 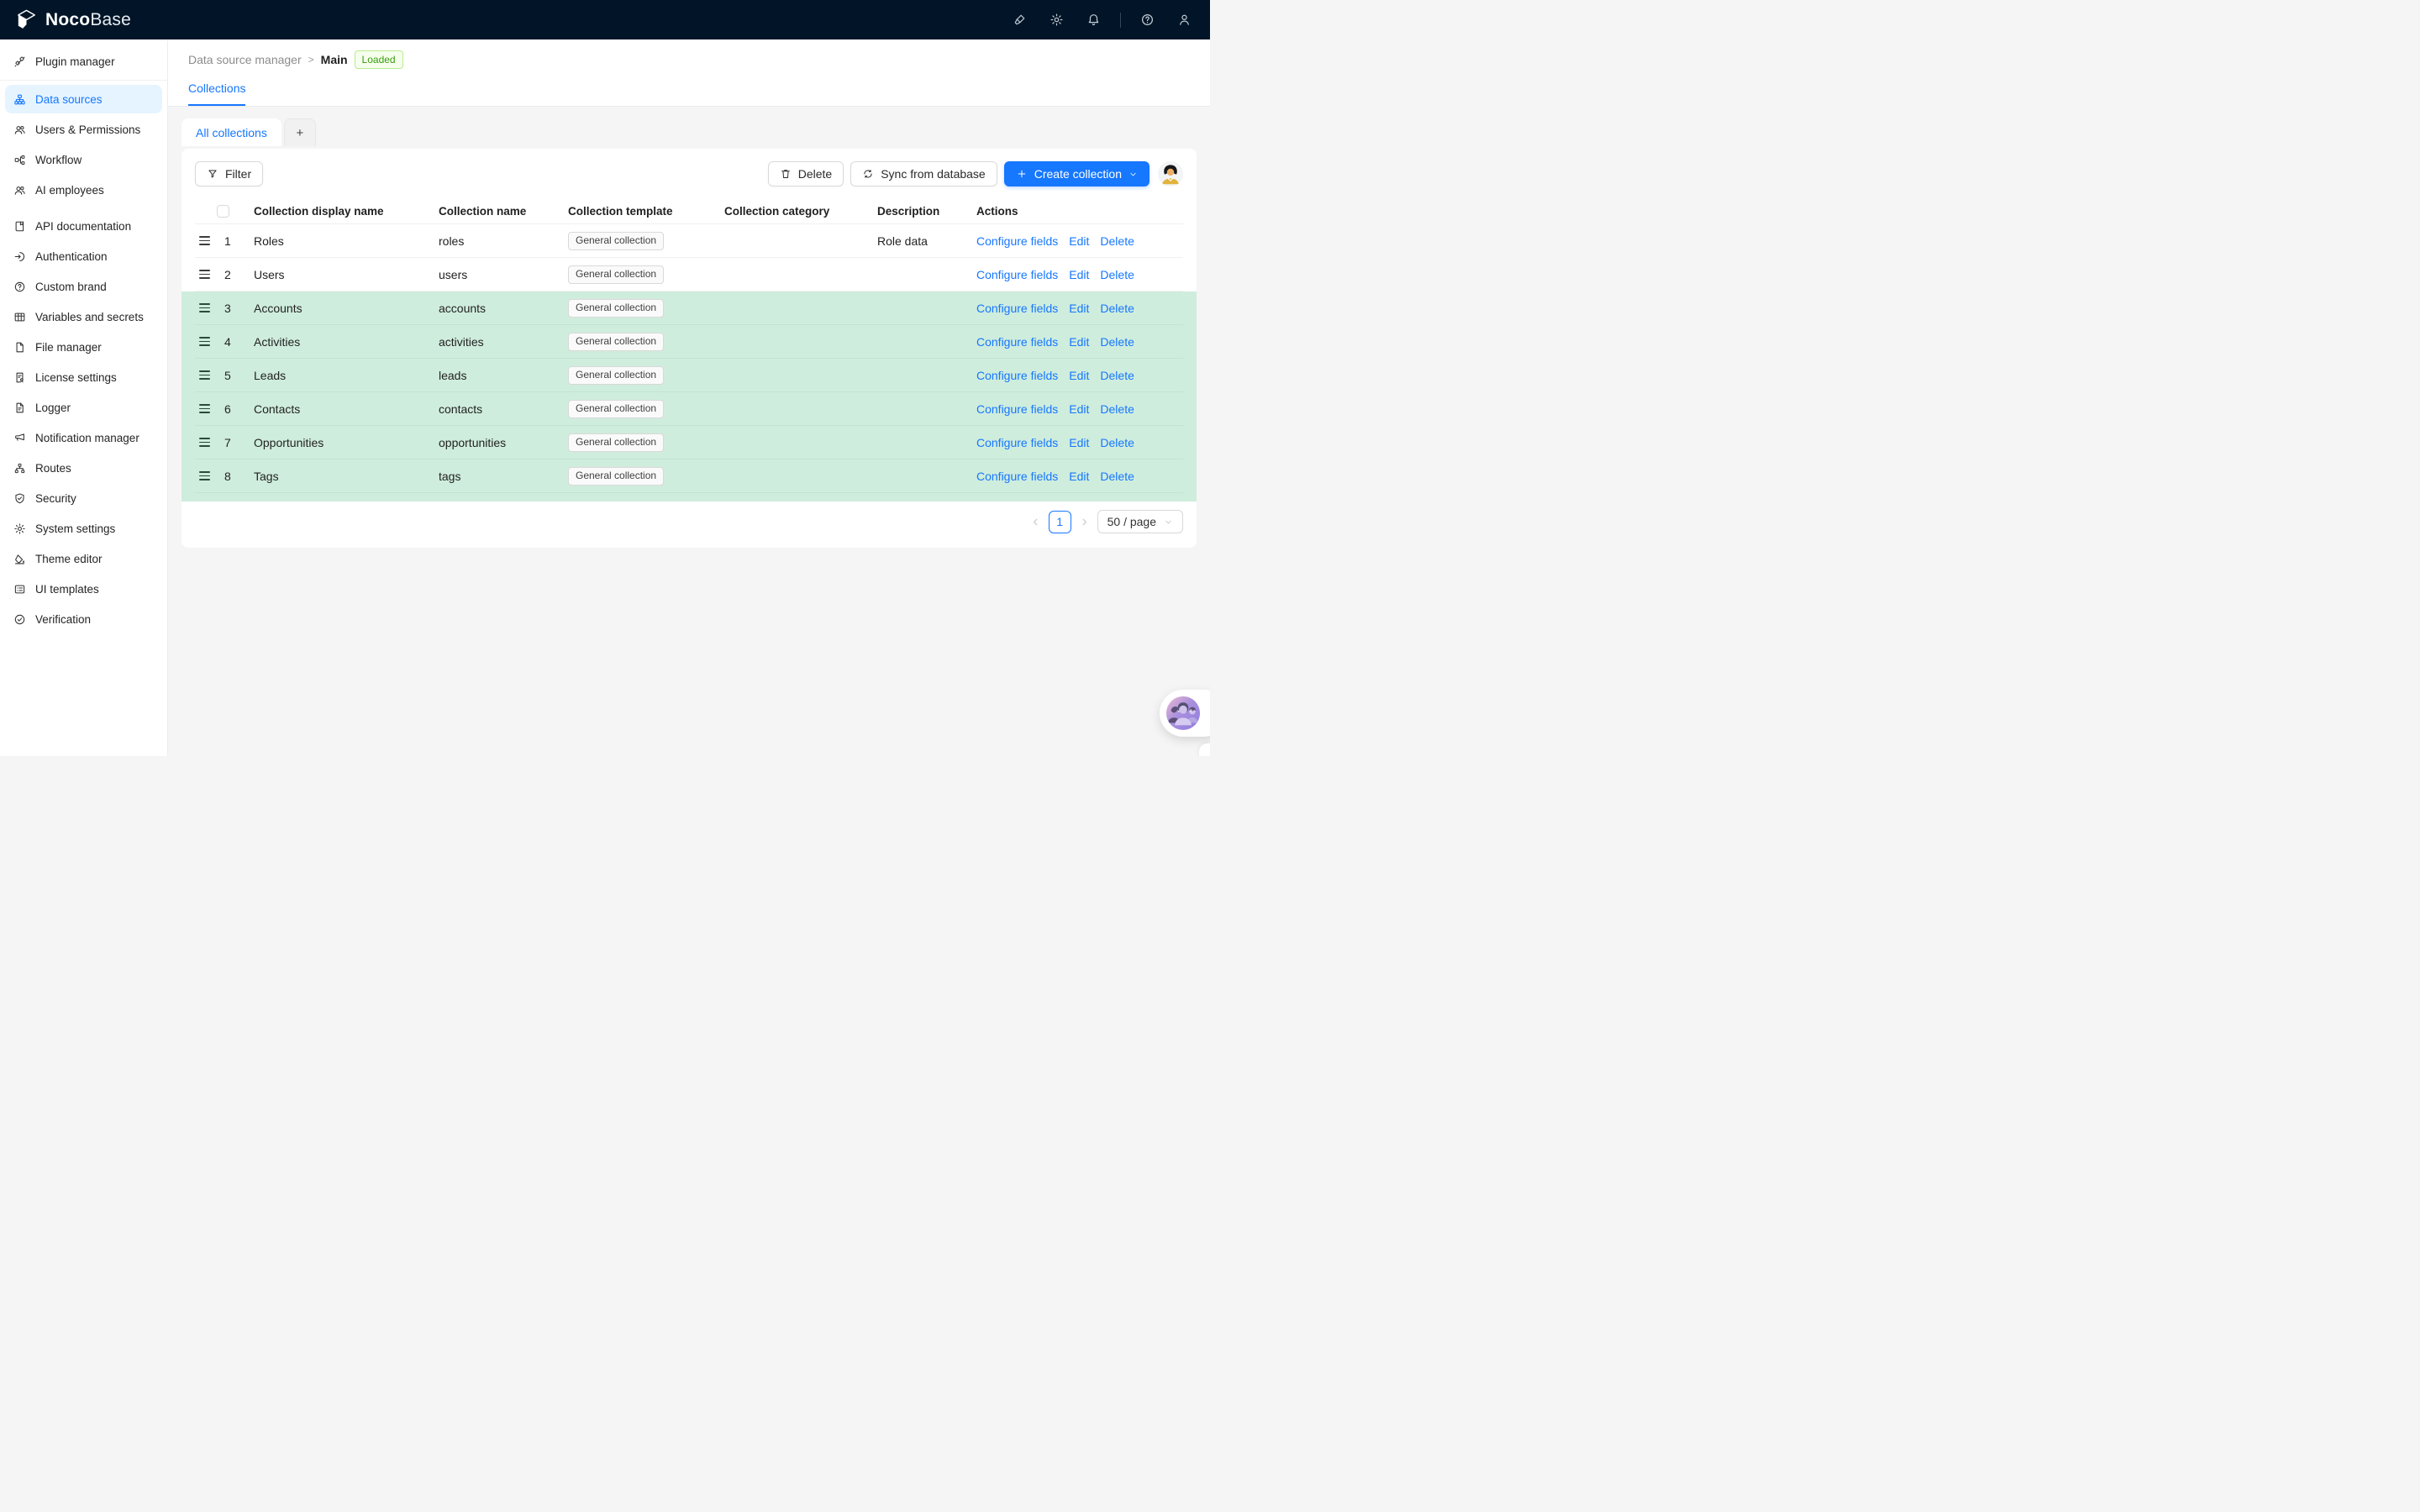 I want to click on corner-widget, so click(x=1204, y=749).